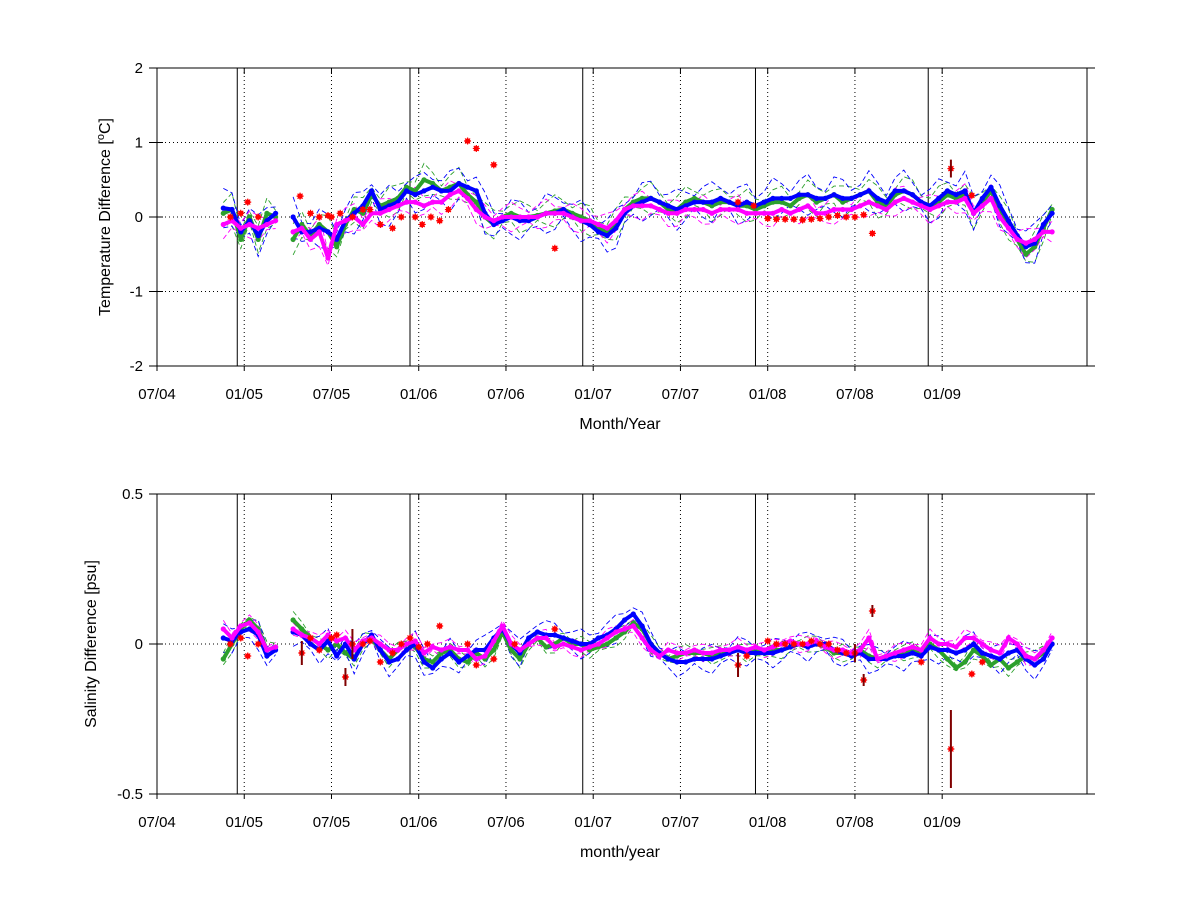  Describe the element at coordinates (855, 394) in the screenshot. I see `temperature-x-tick-label-8: 07/08` at that location.